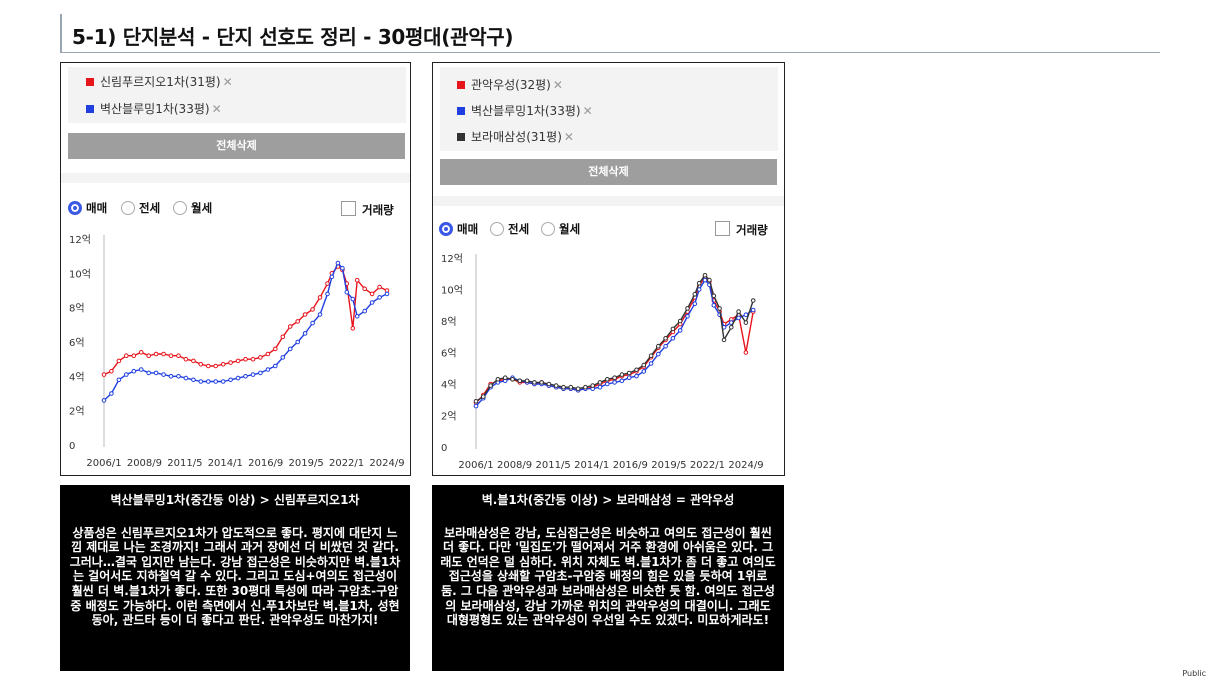  I want to click on y-tick-label: 8억, so click(77, 309).